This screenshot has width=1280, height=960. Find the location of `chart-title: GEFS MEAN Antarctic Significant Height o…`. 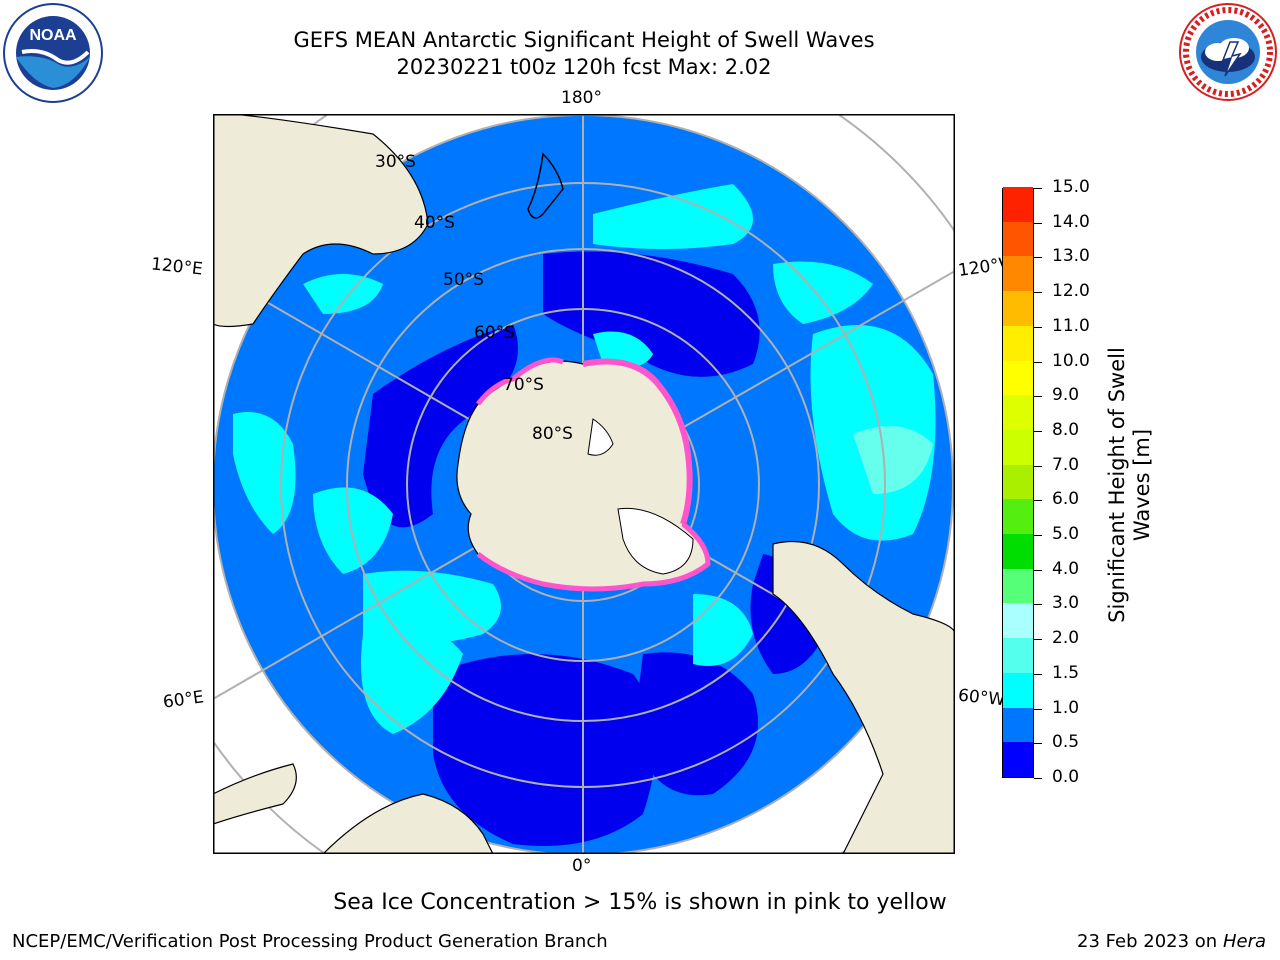

chart-title: GEFS MEAN Antarctic Significant Height o… is located at coordinates (584, 40).